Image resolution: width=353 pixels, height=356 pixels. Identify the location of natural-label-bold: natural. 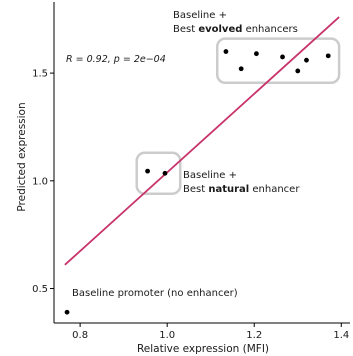
(228, 189).